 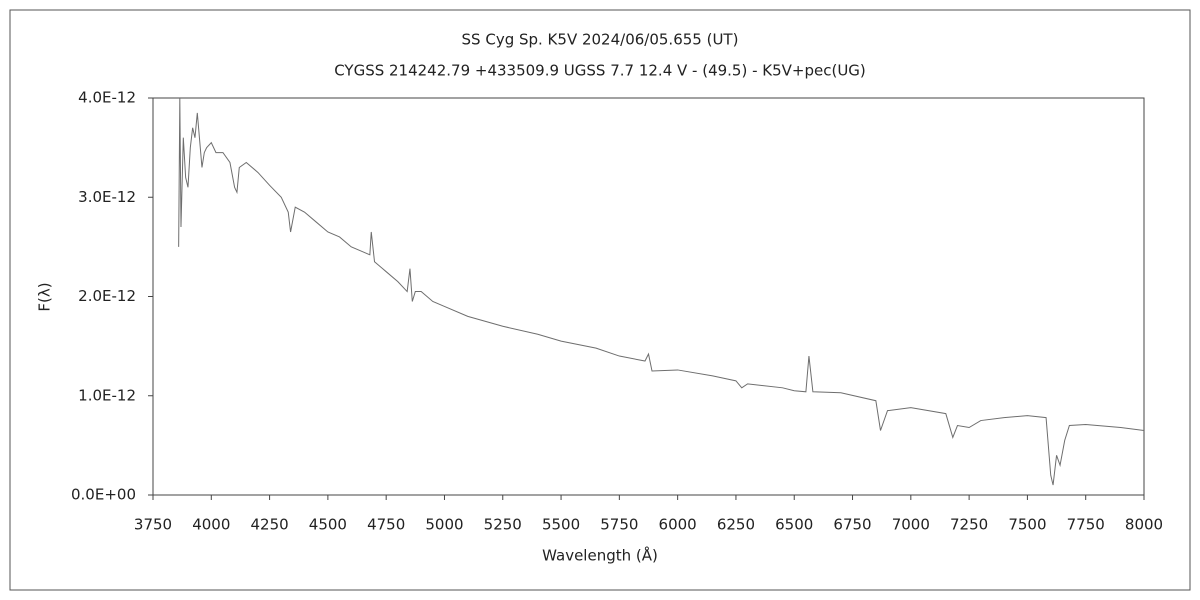 What do you see at coordinates (600, 40) in the screenshot?
I see `chart-title: SS Cyg Sp. K5V 2024/06/05.655 (UT)` at bounding box center [600, 40].